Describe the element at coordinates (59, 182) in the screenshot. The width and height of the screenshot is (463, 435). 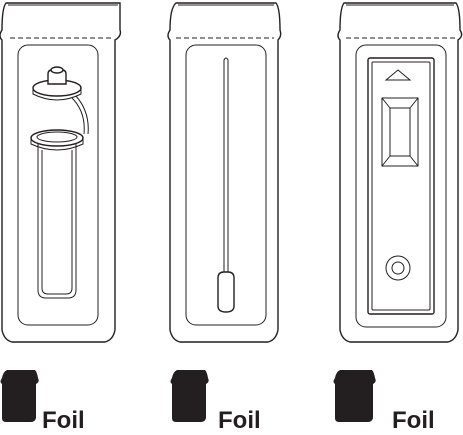
I see `collection-tube-icon` at that location.